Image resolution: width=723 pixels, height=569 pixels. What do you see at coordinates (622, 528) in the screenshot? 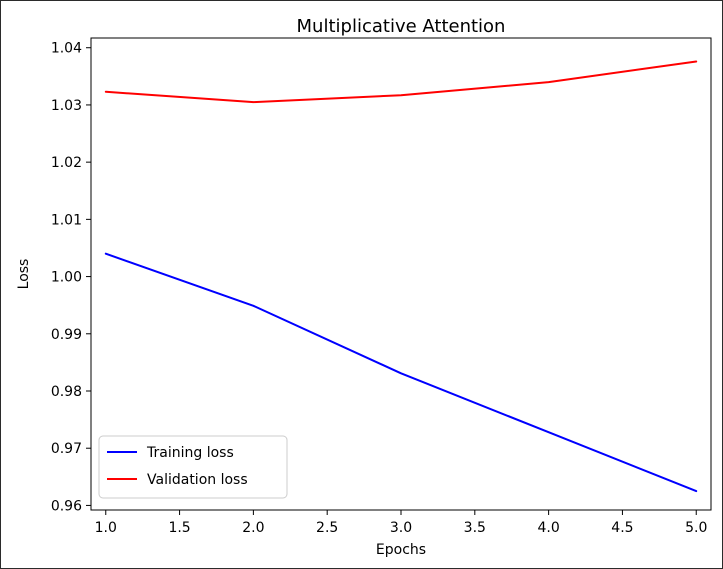
I see `x-tick-label: 4.5` at bounding box center [622, 528].